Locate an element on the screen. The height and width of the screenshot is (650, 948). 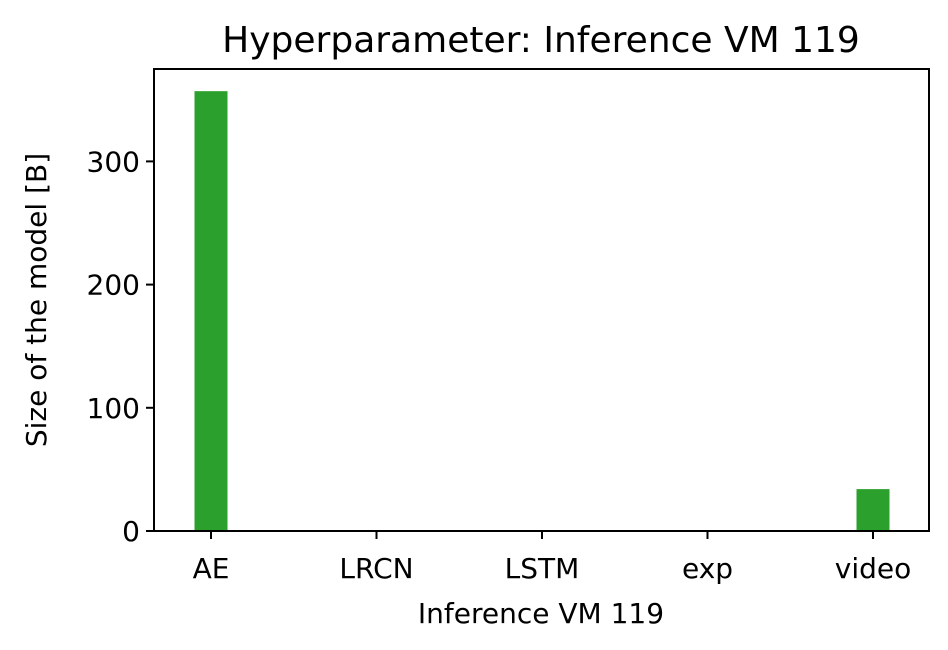
y-axis: 0 100 200 300 is located at coordinates (120, 346).